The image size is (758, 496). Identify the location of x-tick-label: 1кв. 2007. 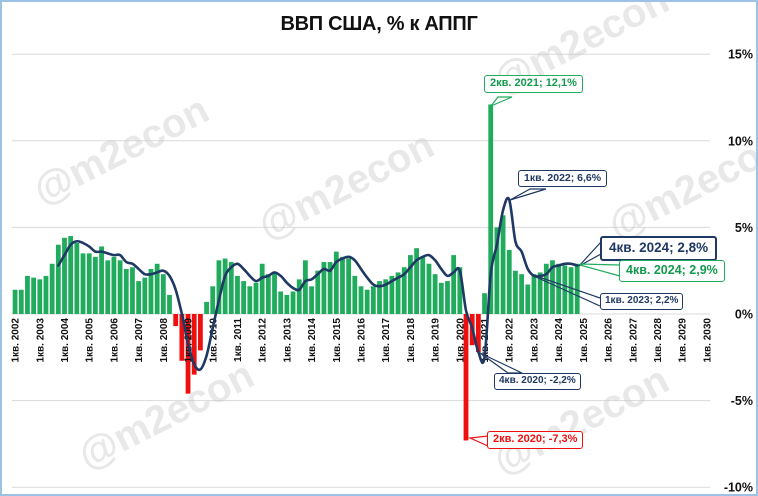
(139, 340).